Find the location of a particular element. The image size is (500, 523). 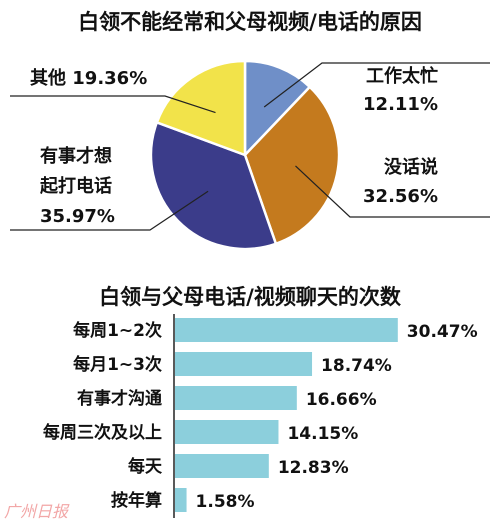

pie-leader-line-nothing-to-say is located at coordinates (392, 191).